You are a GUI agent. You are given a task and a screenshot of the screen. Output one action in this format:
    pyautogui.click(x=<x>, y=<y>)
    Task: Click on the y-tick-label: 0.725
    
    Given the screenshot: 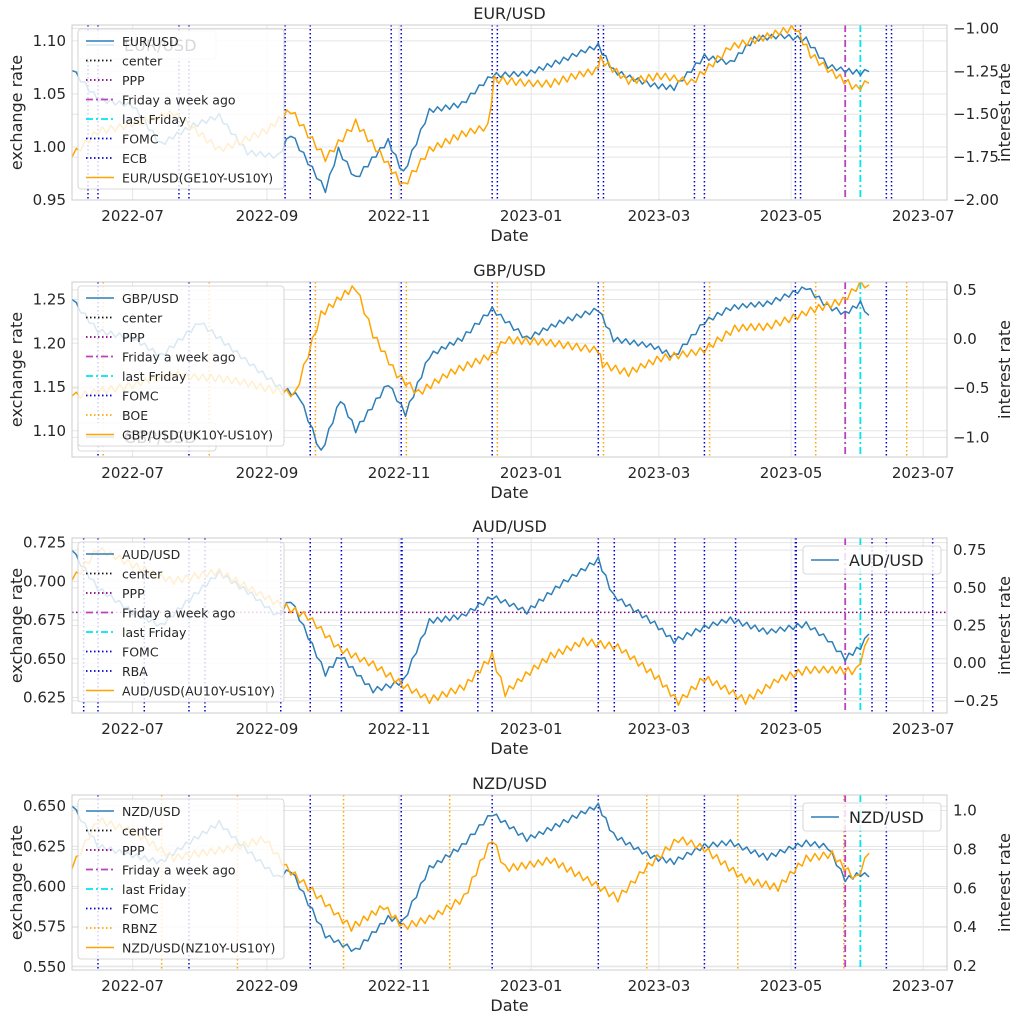 What is the action you would take?
    pyautogui.click(x=44, y=543)
    